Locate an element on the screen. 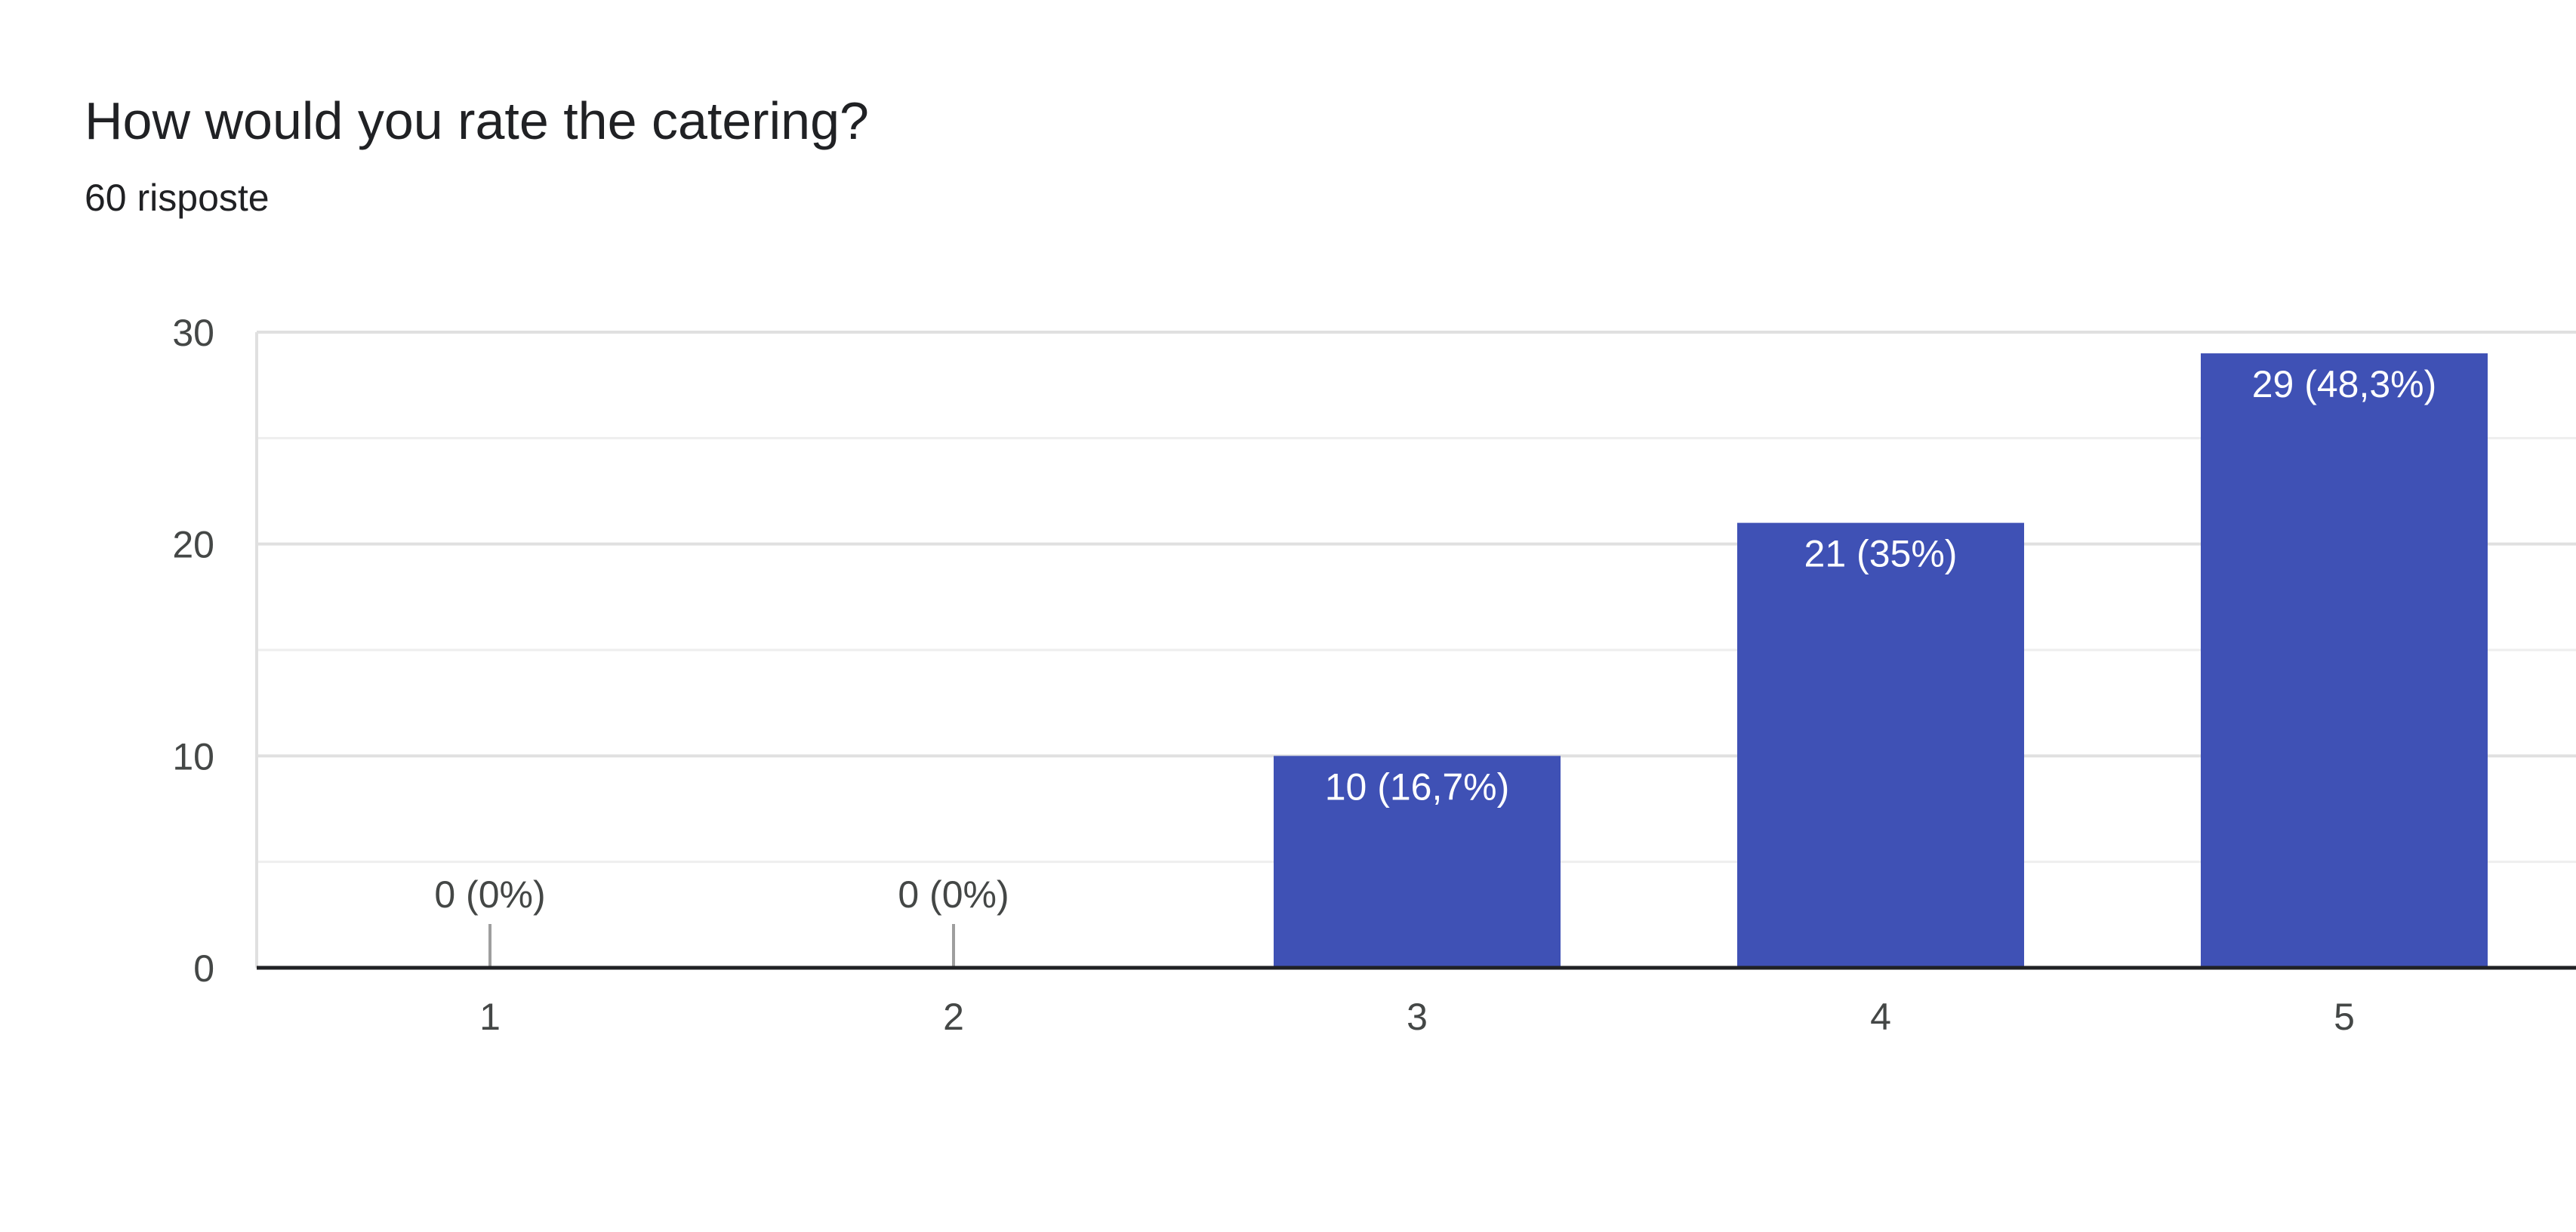  chart-title: How would you rate the catering? is located at coordinates (477, 120).